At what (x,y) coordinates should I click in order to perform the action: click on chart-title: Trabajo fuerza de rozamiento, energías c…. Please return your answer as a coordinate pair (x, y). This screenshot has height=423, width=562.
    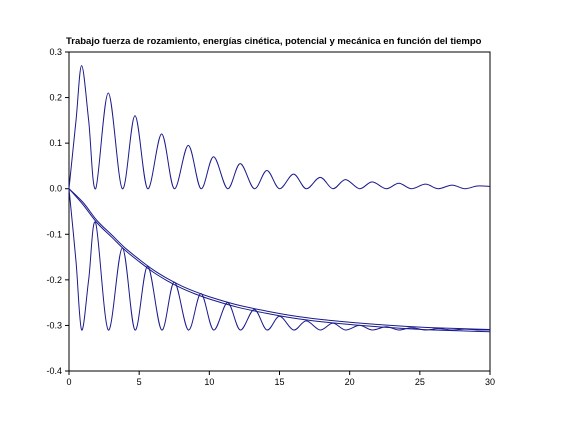
    Looking at the image, I should click on (274, 41).